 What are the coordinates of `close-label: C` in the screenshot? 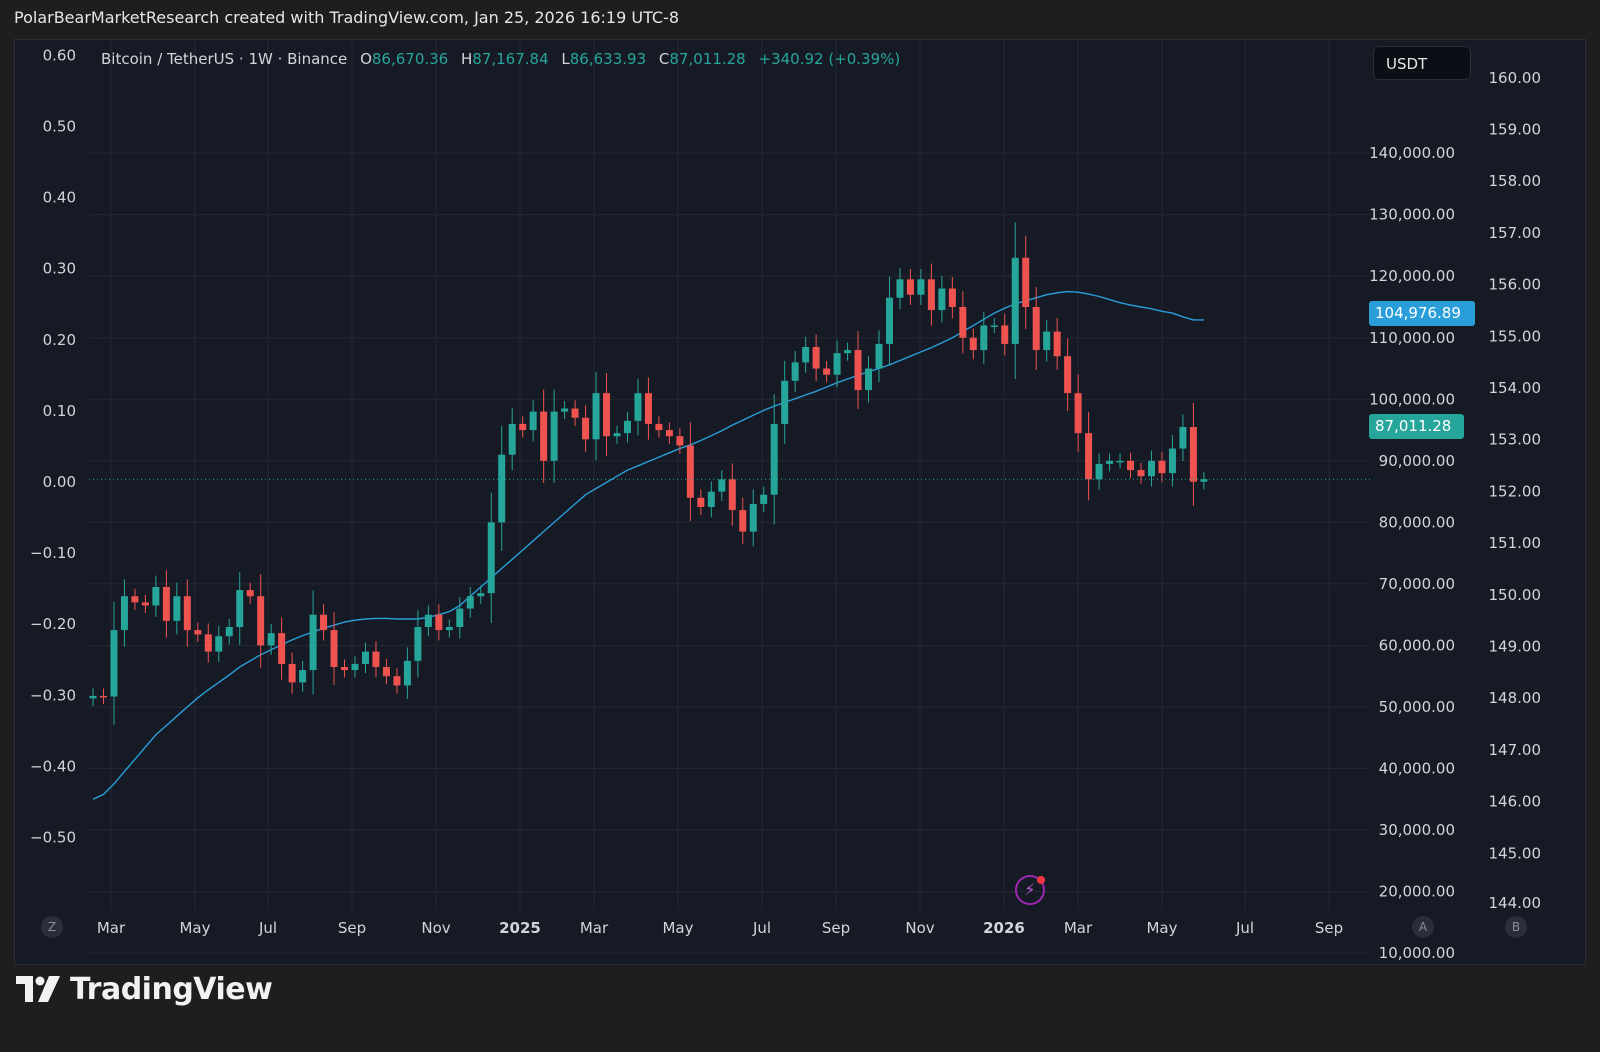 It's located at (664, 59).